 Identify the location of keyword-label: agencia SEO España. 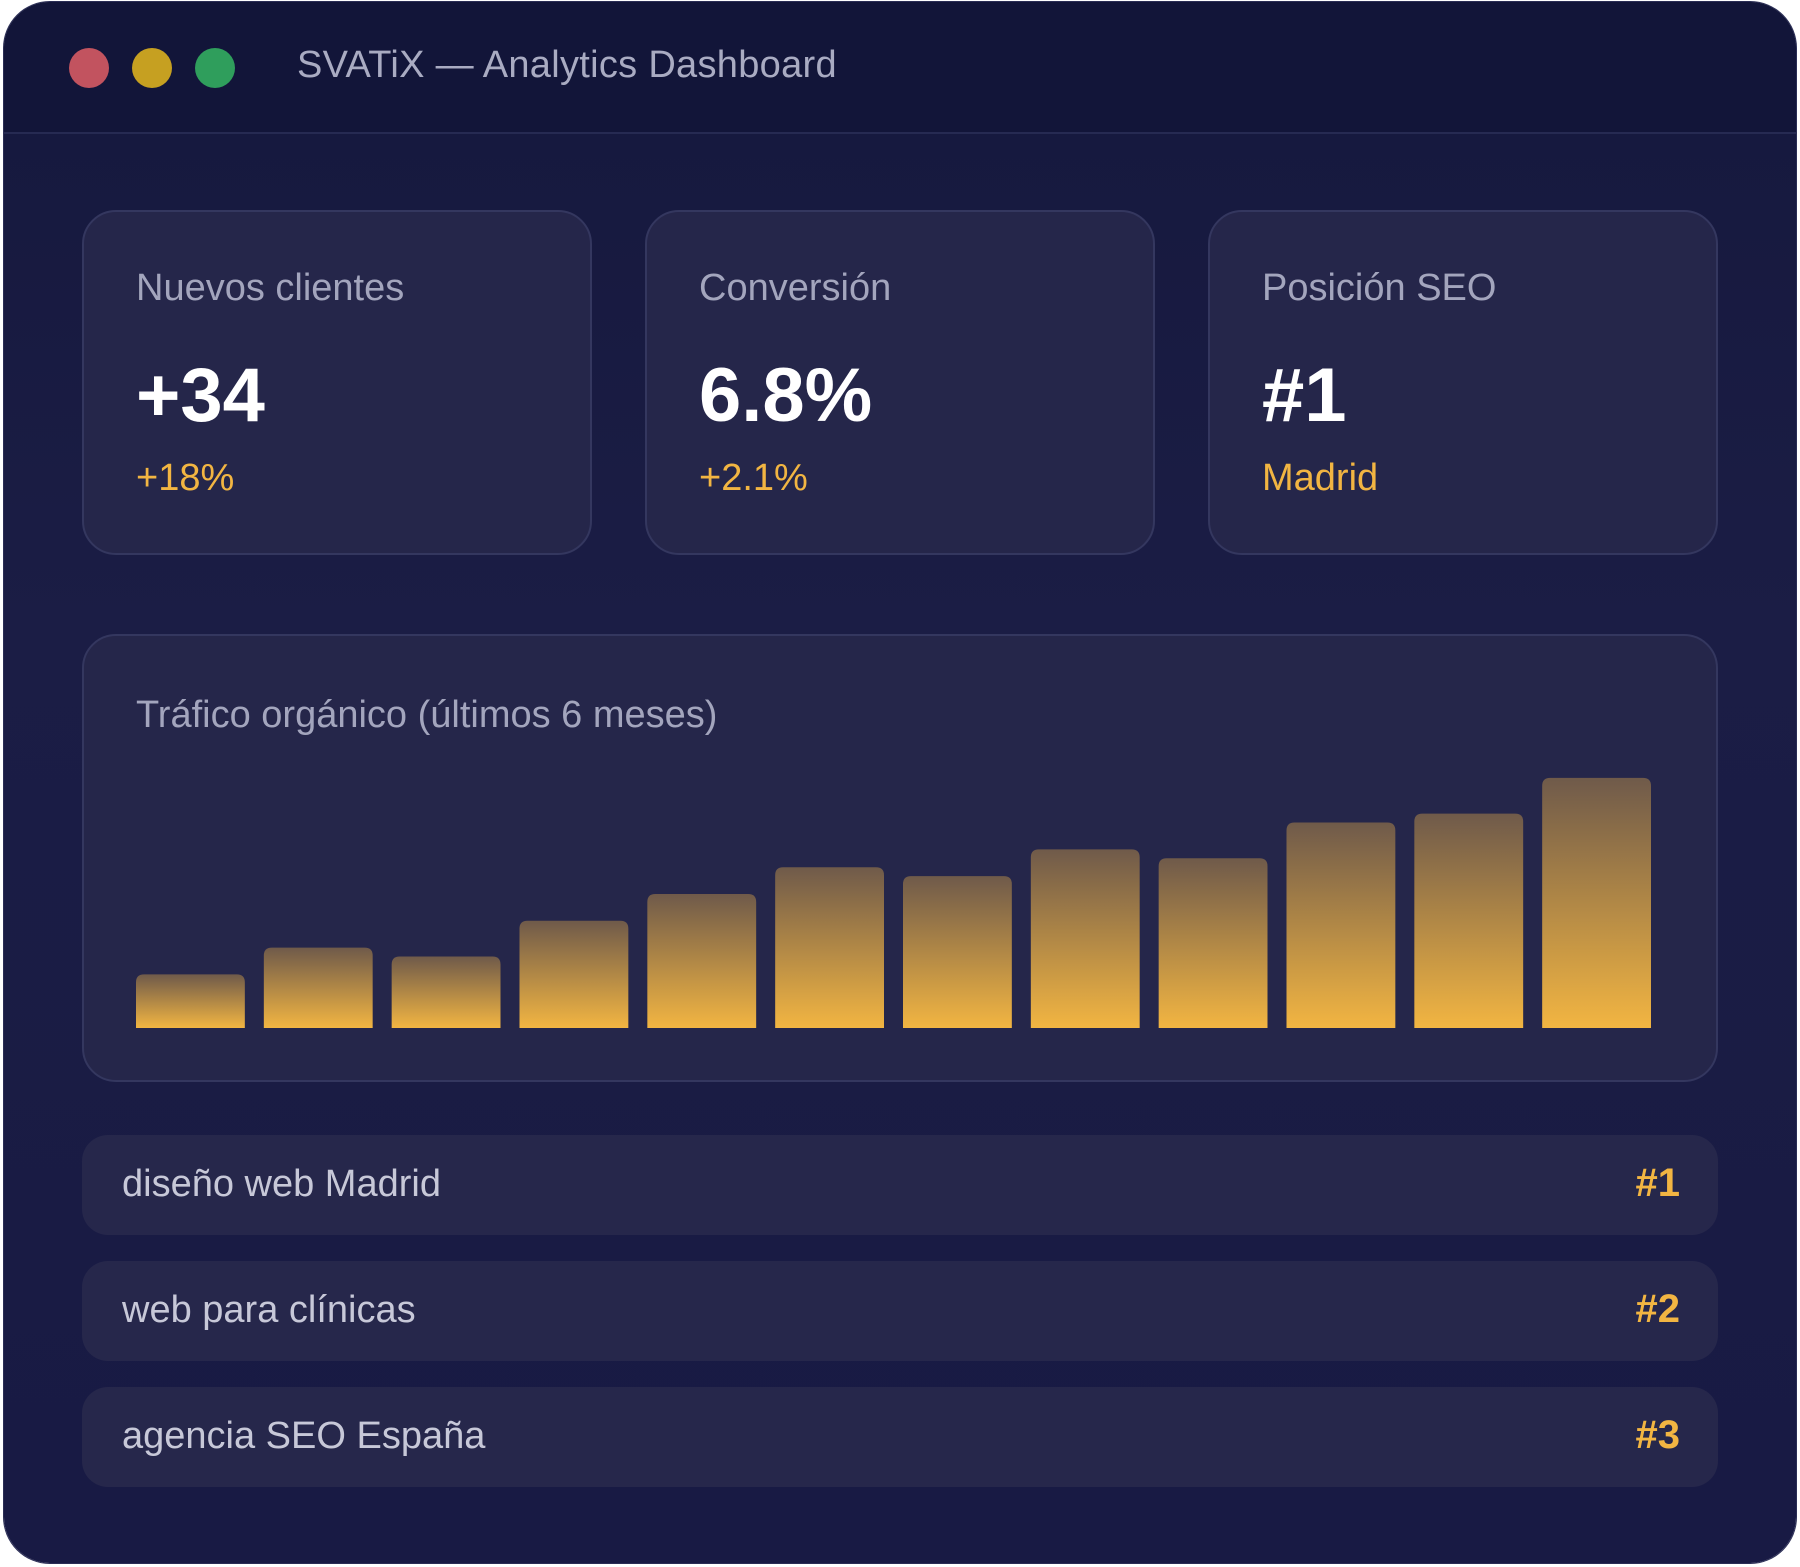
(304, 1436).